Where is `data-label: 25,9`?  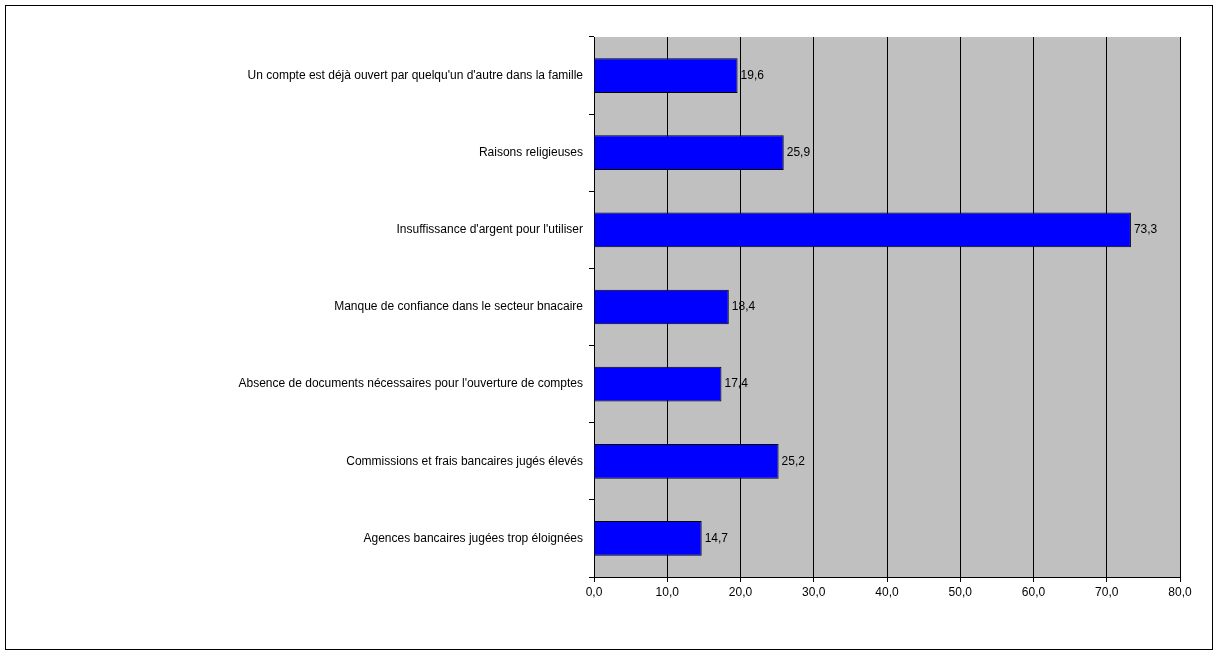
data-label: 25,9 is located at coordinates (798, 152).